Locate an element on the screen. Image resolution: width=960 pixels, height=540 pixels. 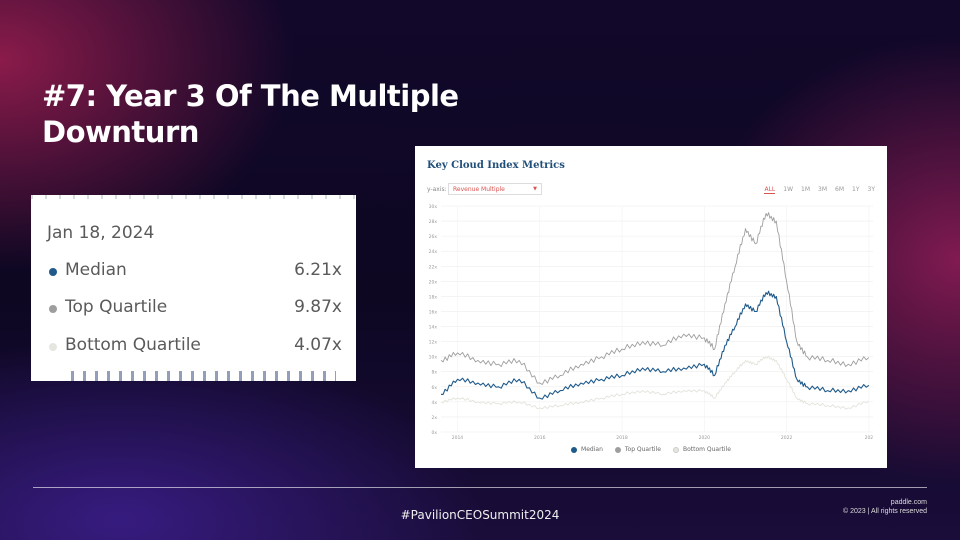
series-line-bottom-quartile is located at coordinates (655, 382).